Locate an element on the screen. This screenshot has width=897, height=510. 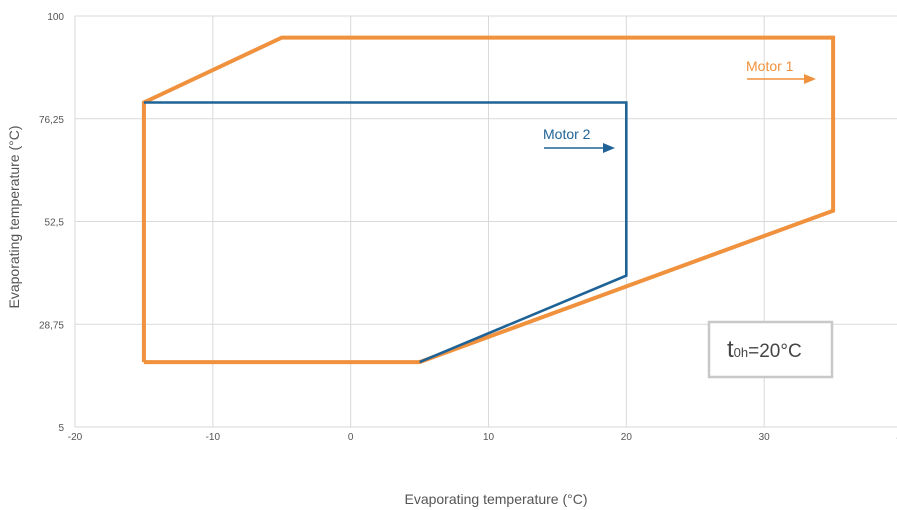
legend-motor-2: Motor 2 is located at coordinates (579, 139).